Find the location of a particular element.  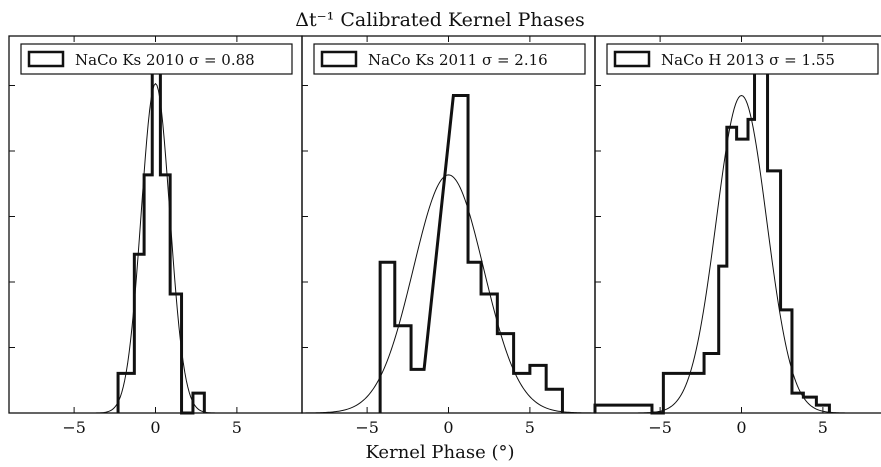

legend-label: NaCo Ks 2010 σ = 0.88 is located at coordinates (165, 60).